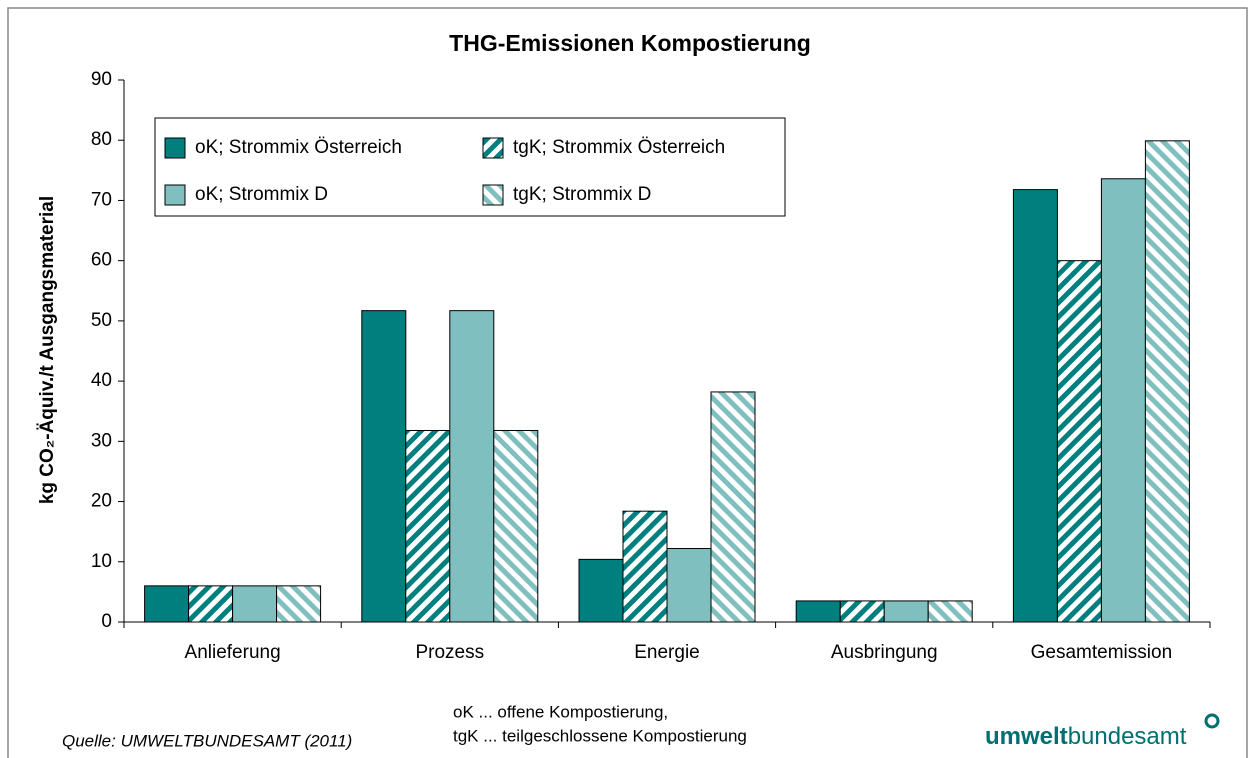 This screenshot has height=758, width=1255. I want to click on y-tick-label: 90, so click(101, 79).